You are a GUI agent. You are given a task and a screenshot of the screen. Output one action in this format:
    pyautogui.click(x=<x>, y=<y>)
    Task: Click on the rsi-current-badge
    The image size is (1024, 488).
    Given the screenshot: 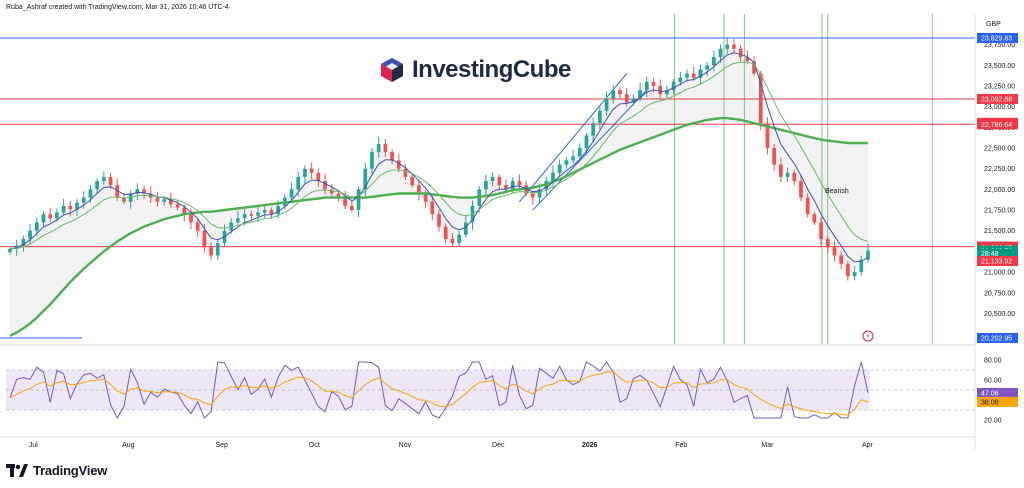 What is the action you would take?
    pyautogui.click(x=997, y=392)
    